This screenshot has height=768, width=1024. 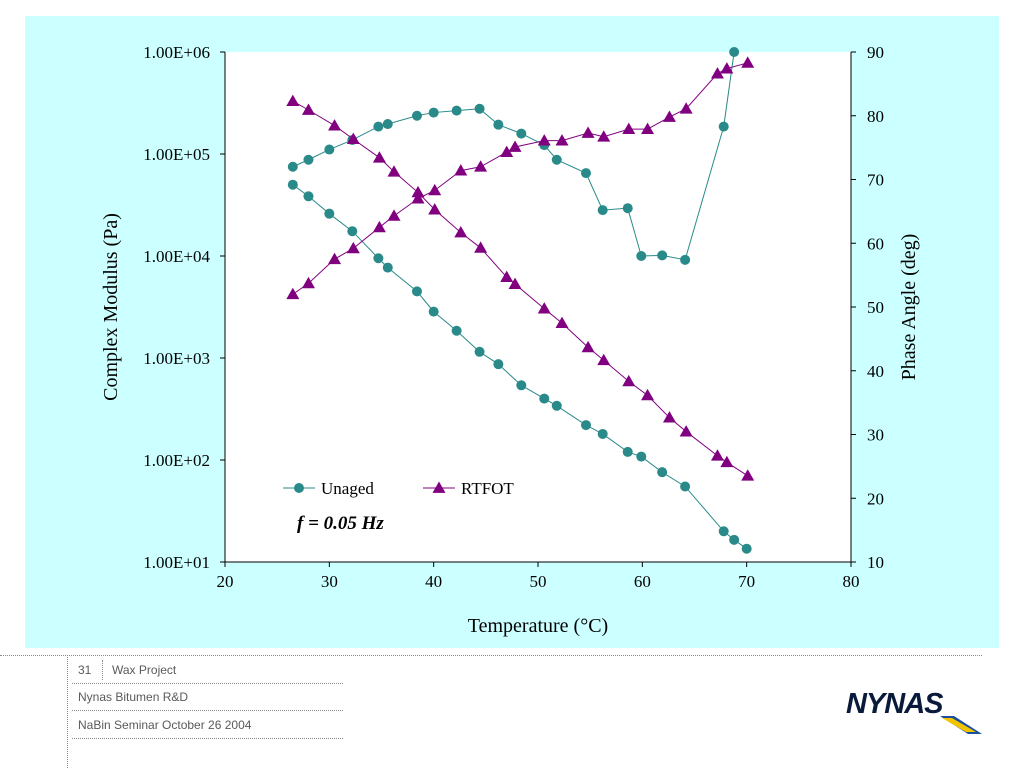 What do you see at coordinates (909, 307) in the screenshot?
I see `y2-axis-label: Phase Angle (deg)` at bounding box center [909, 307].